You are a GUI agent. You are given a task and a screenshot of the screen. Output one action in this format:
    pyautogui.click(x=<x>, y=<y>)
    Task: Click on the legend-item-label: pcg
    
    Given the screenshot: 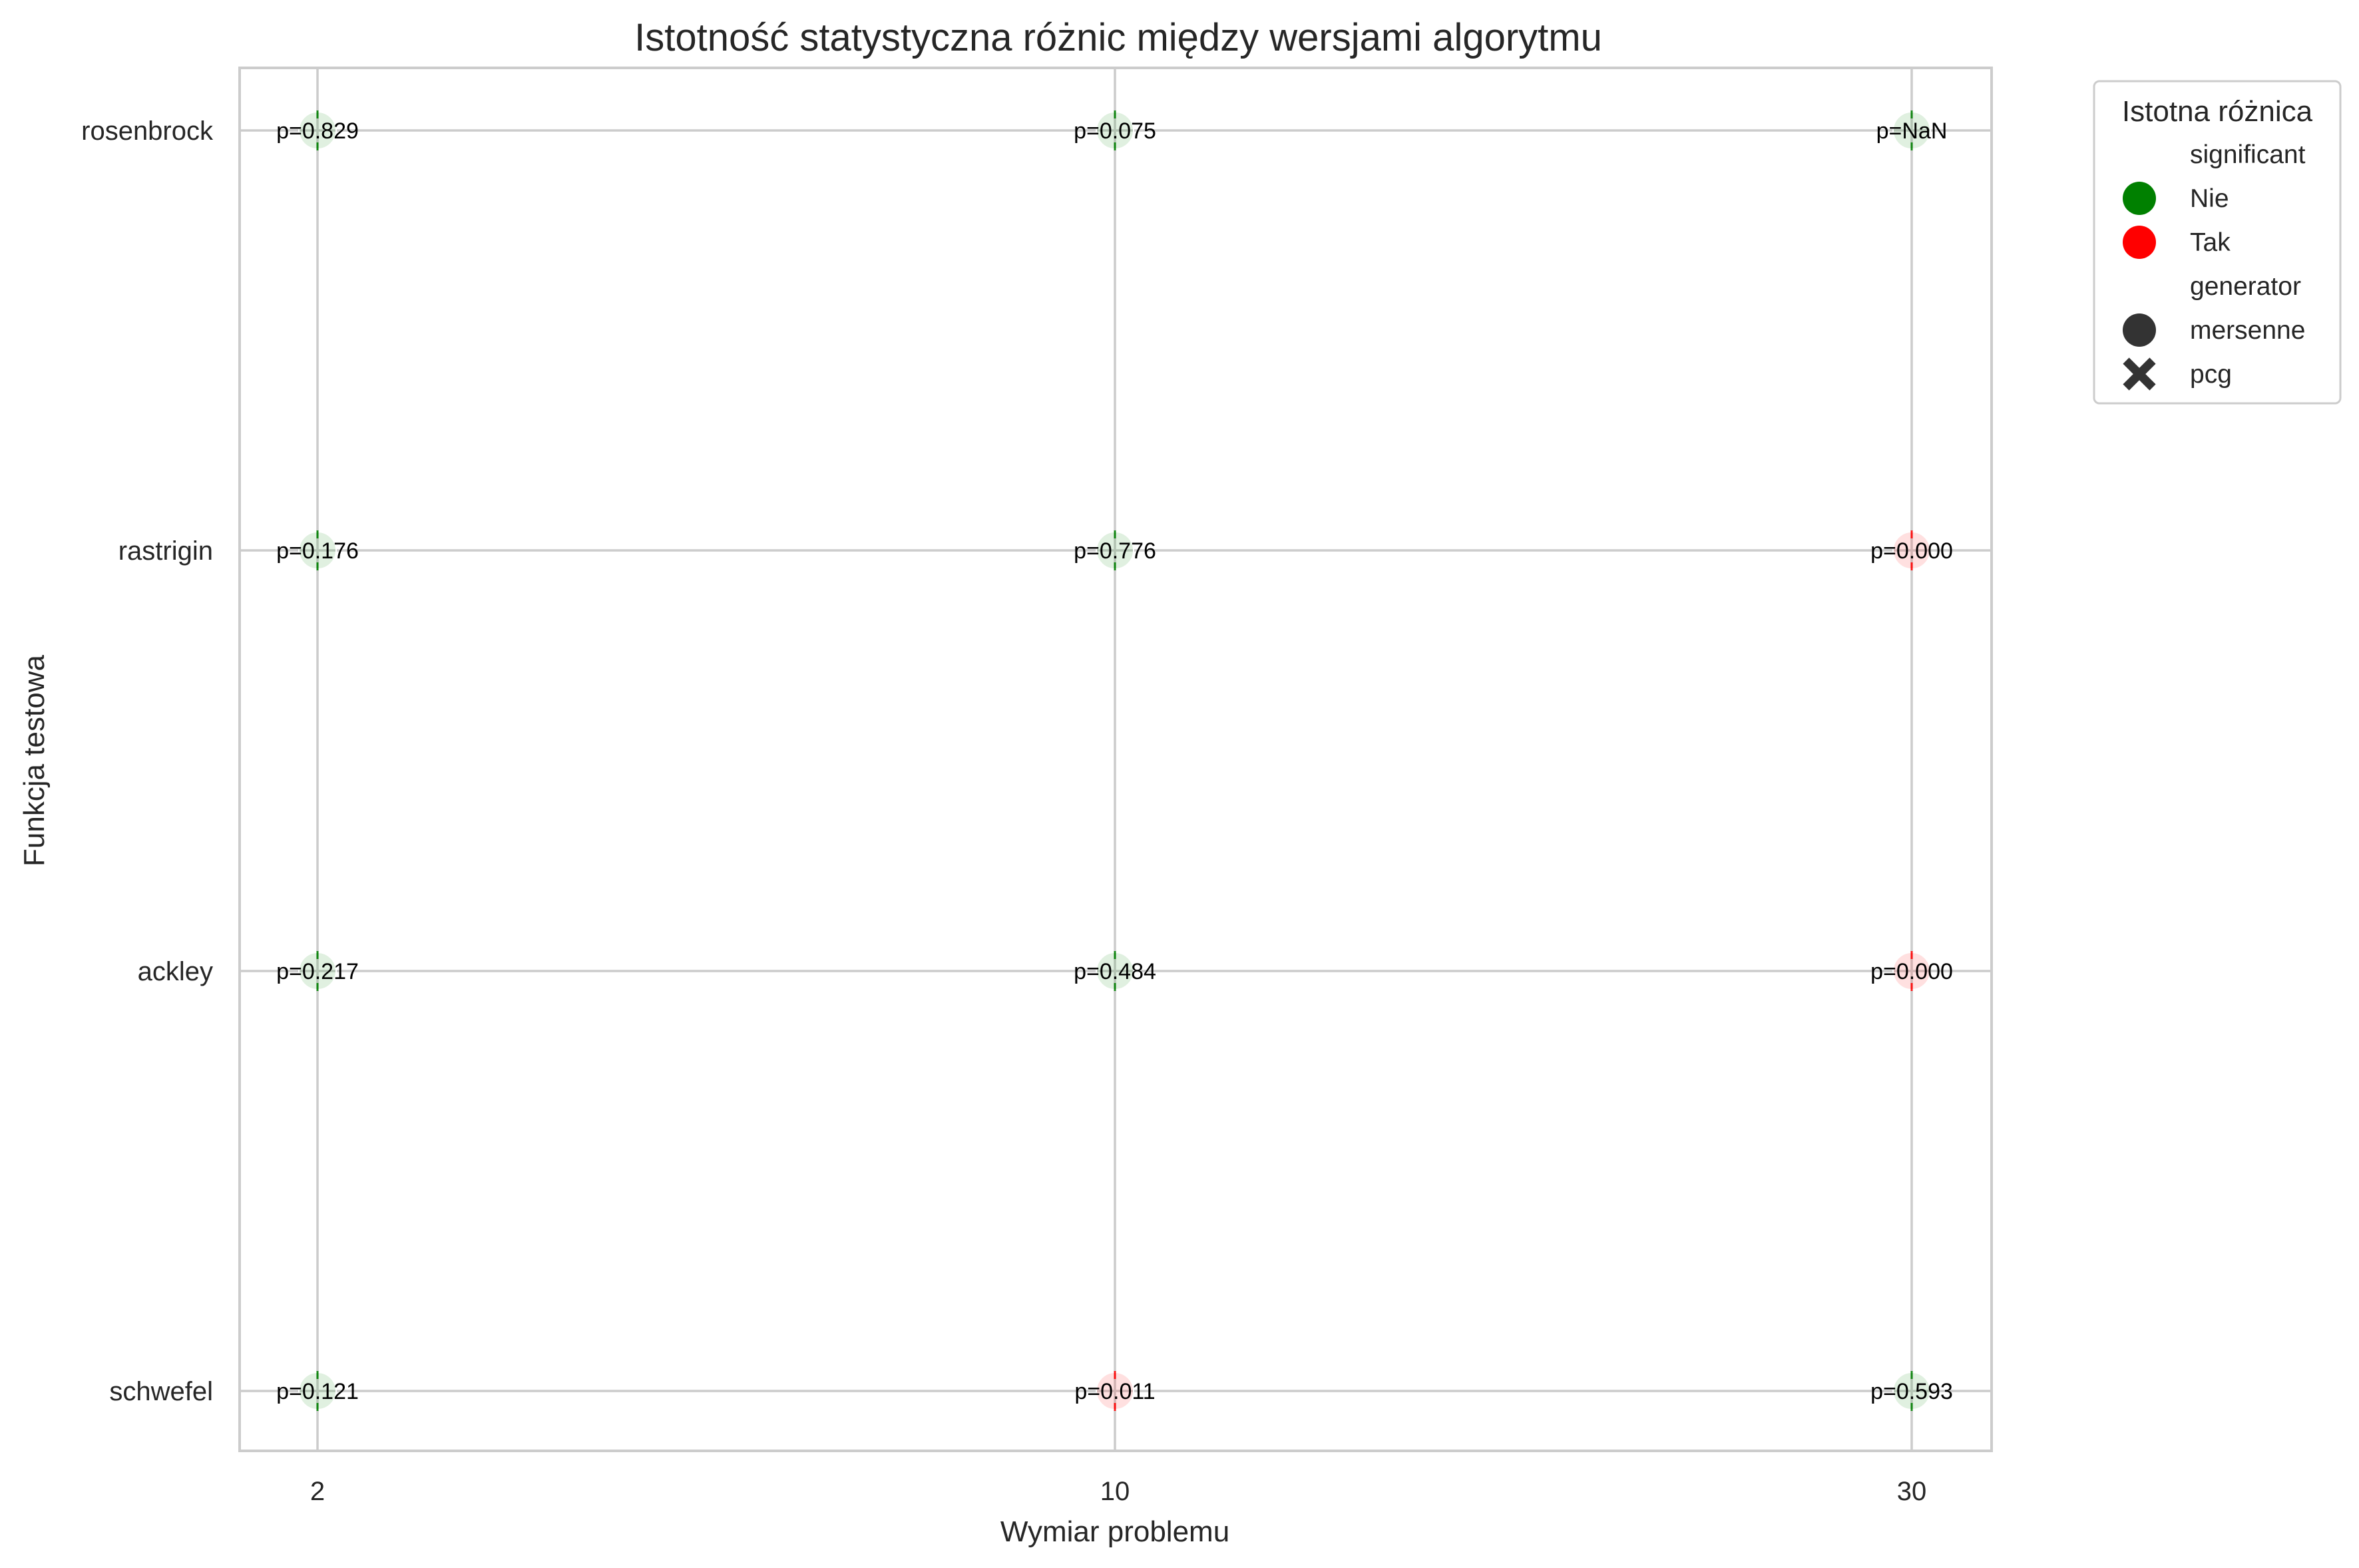 What is the action you would take?
    pyautogui.click(x=2211, y=374)
    